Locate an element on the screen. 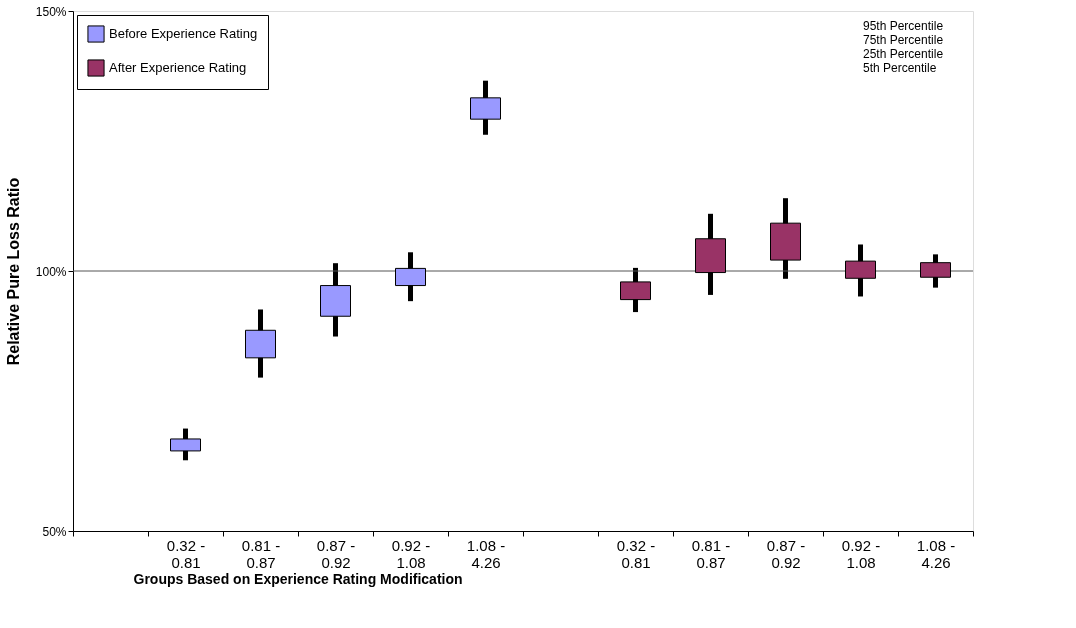 The width and height of the screenshot is (1076, 628). x-axis-title: Groups Based on Experience Rating Modification is located at coordinates (298, 578).